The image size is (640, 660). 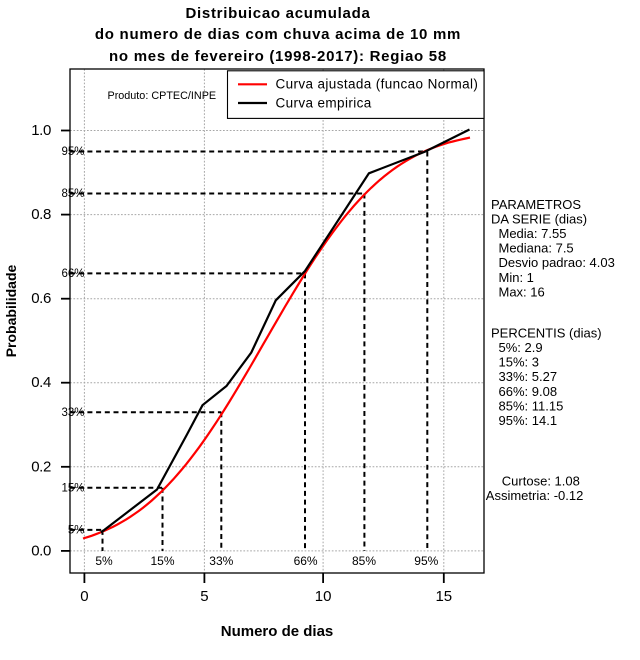 I want to click on svg-text: 95%: 14.1, so click(x=528, y=420).